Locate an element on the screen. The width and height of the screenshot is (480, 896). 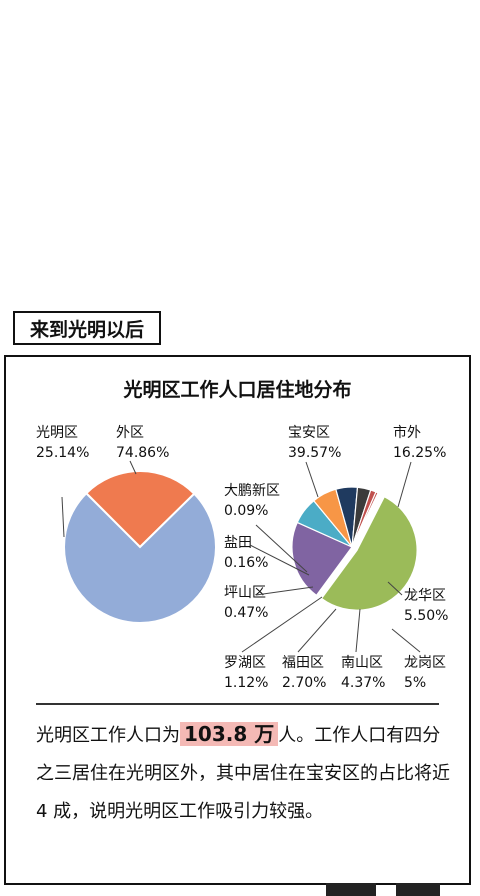
slice-label: 盐田 is located at coordinates (238, 543).